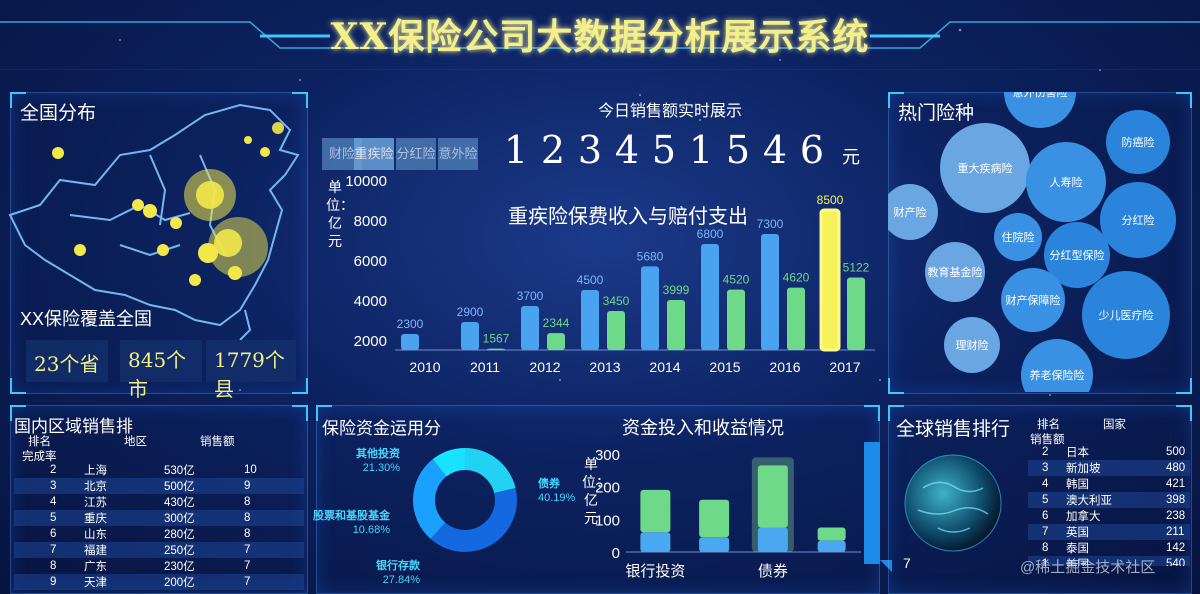 The image size is (1200, 594). I want to click on bar-premium-label: 5680, so click(650, 256).